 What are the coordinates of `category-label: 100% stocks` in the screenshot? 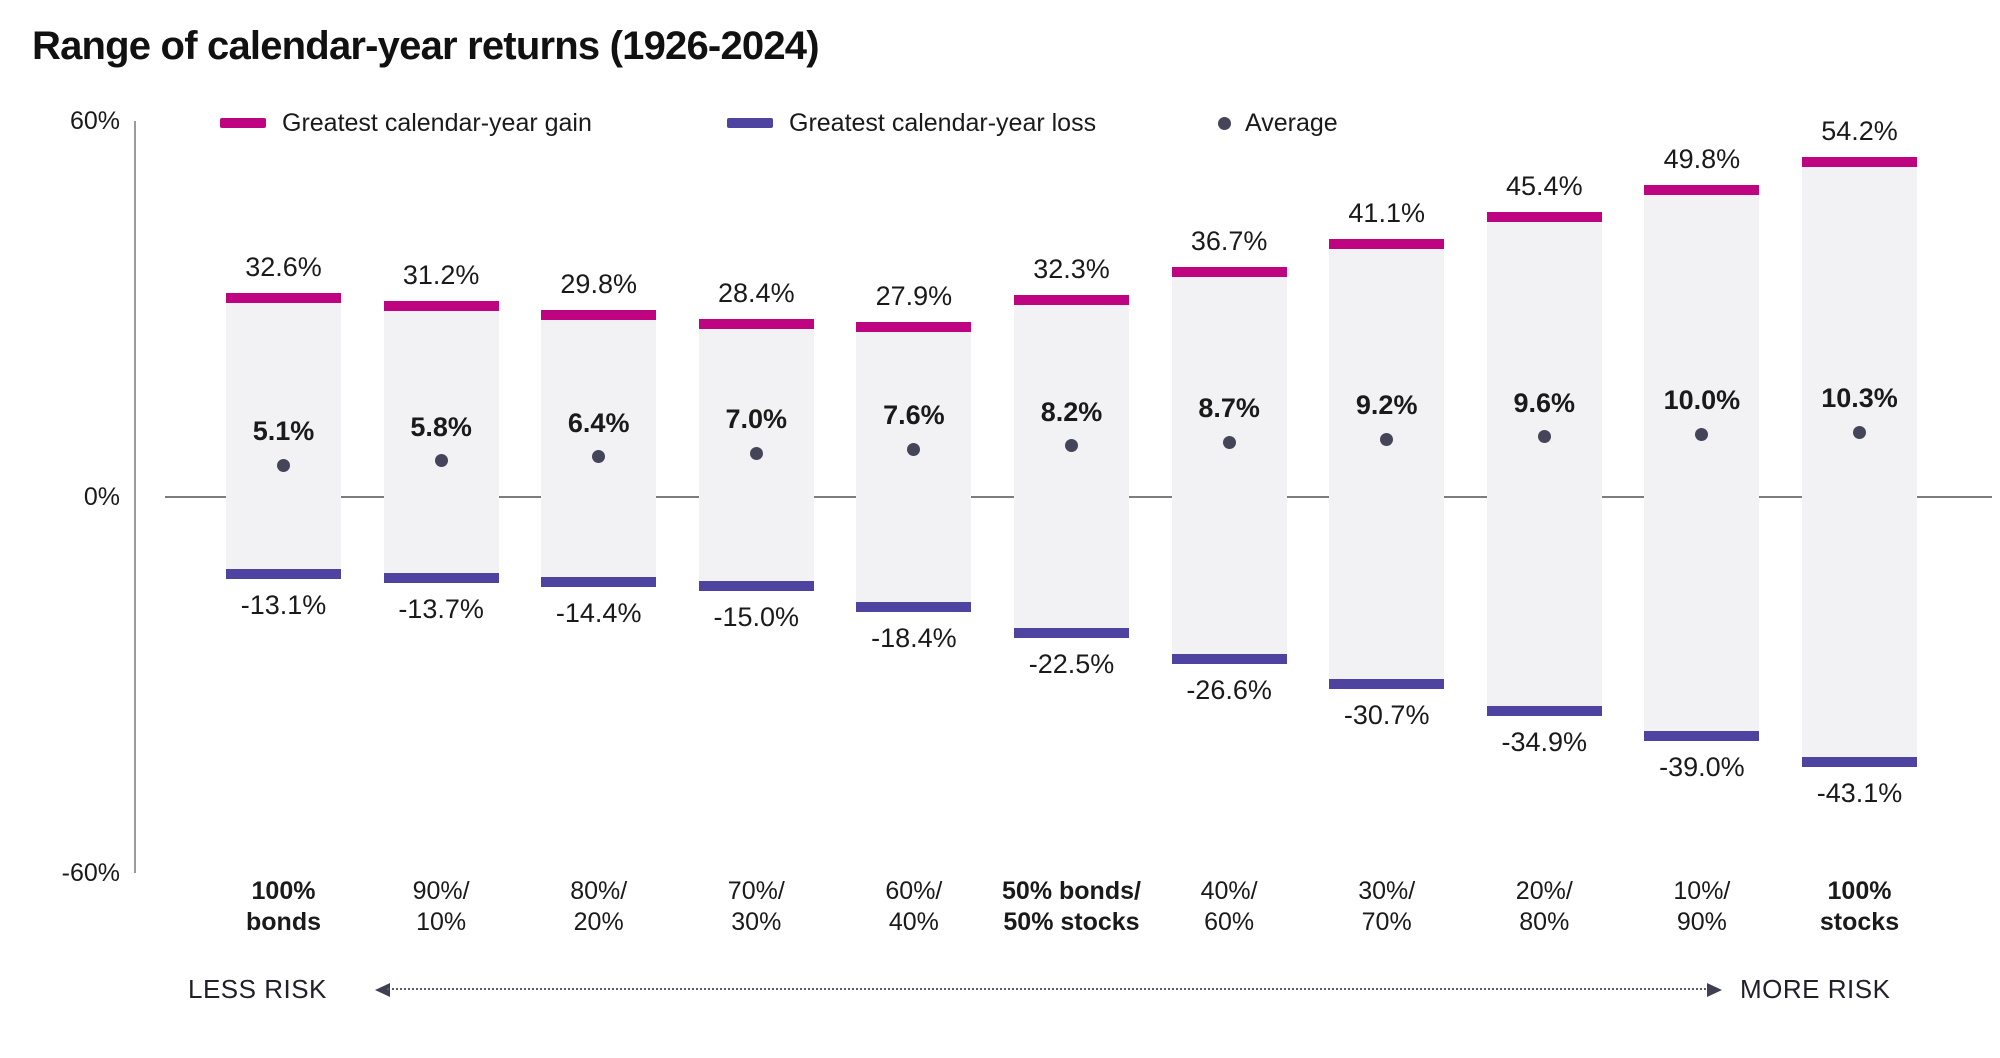 It's located at (1860, 907).